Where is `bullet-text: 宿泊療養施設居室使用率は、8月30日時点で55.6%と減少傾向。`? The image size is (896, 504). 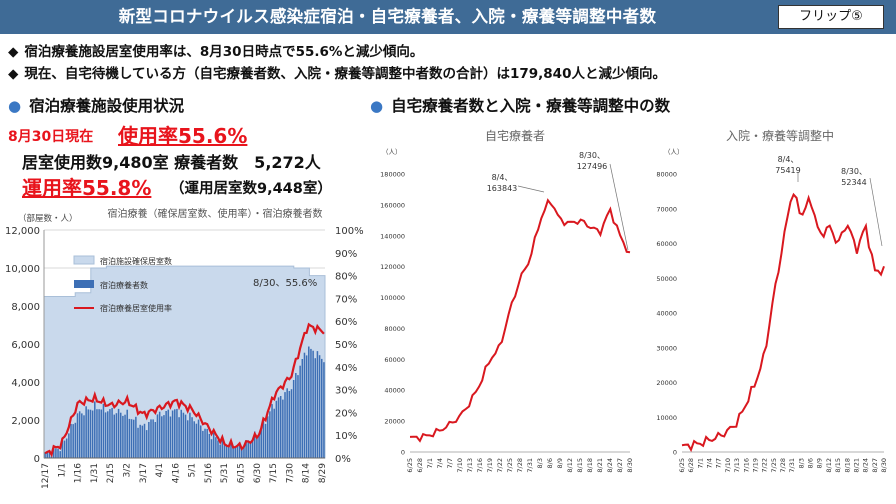 bullet-text: 宿泊療養施設居室使用率は、8月30日時点で55.6%と減少傾向。 is located at coordinates (224, 52).